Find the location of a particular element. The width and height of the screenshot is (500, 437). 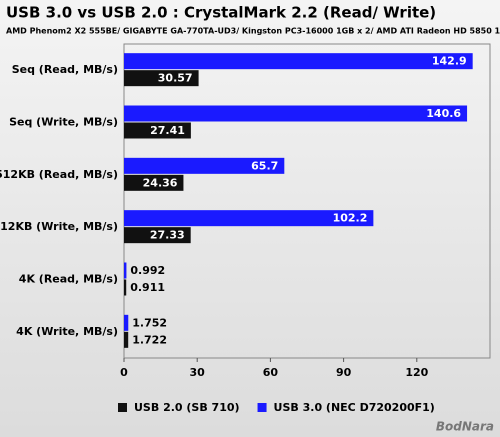

legend-label: USB 2.0 (SB 710) is located at coordinates (187, 407).